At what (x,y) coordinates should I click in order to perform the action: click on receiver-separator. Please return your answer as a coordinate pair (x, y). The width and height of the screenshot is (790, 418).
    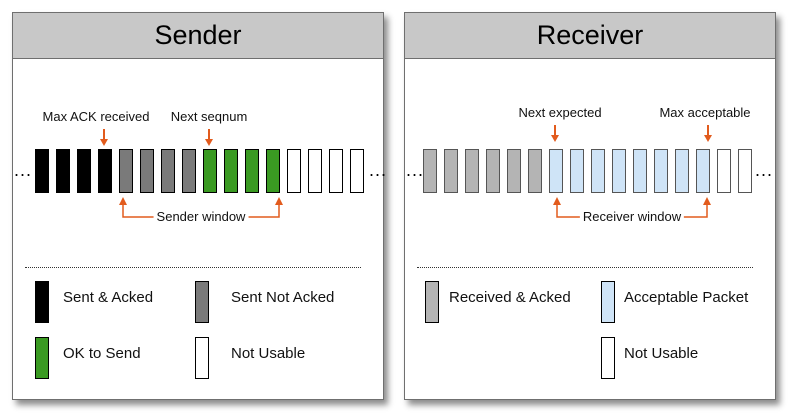
    Looking at the image, I should click on (585, 267).